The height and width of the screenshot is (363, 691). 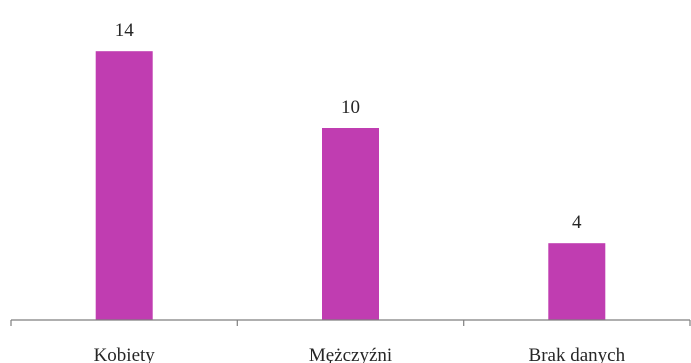 What do you see at coordinates (350, 107) in the screenshot?
I see `data-label-1: 10` at bounding box center [350, 107].